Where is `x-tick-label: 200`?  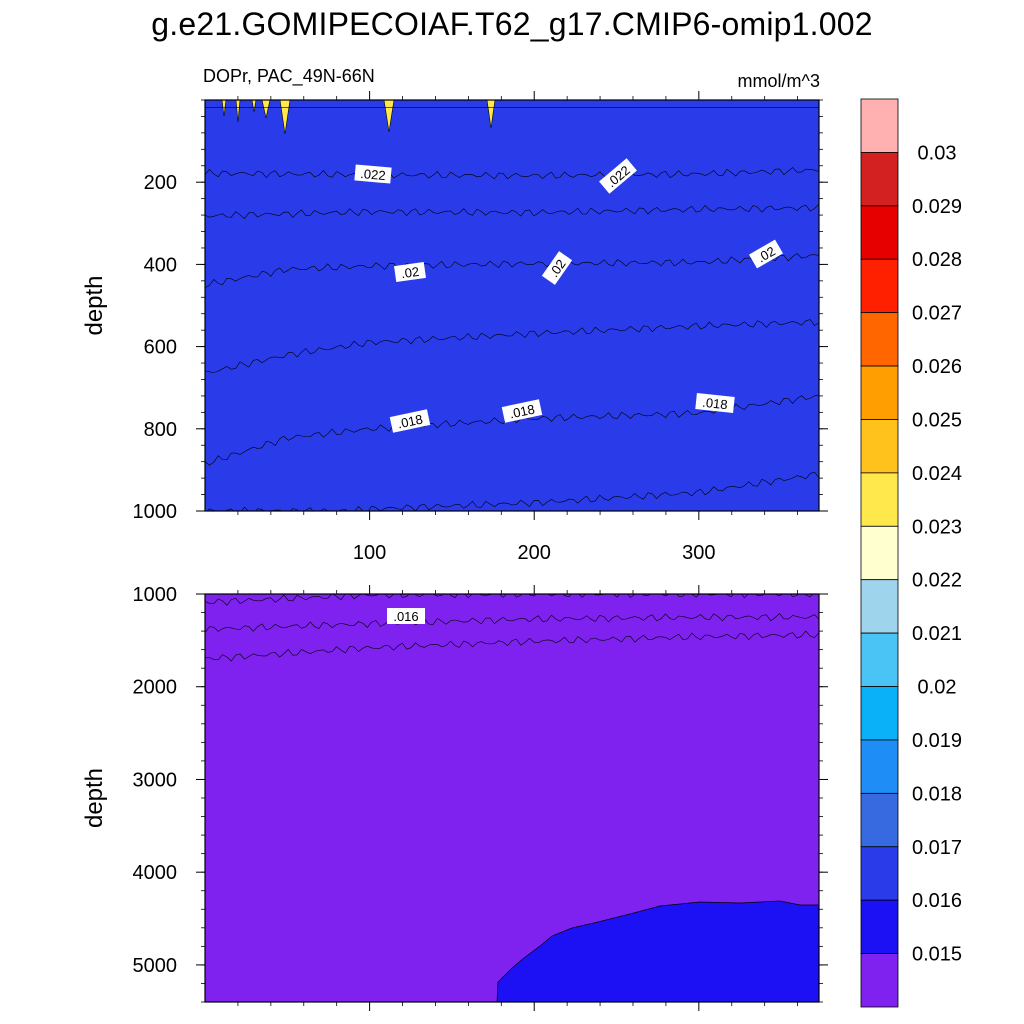
x-tick-label: 200 is located at coordinates (534, 553).